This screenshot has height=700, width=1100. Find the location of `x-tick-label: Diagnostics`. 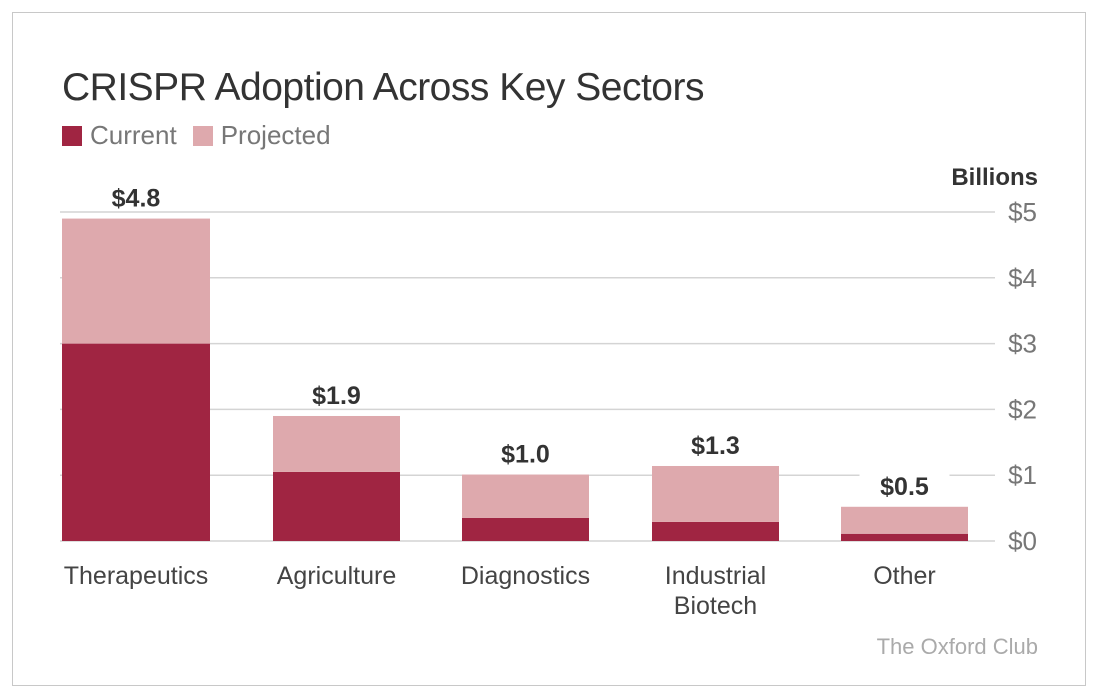

x-tick-label: Diagnostics is located at coordinates (525, 576).